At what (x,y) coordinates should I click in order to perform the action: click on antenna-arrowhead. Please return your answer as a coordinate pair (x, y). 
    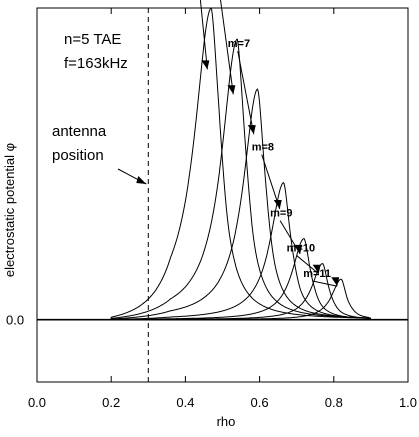
    Looking at the image, I should click on (141, 180).